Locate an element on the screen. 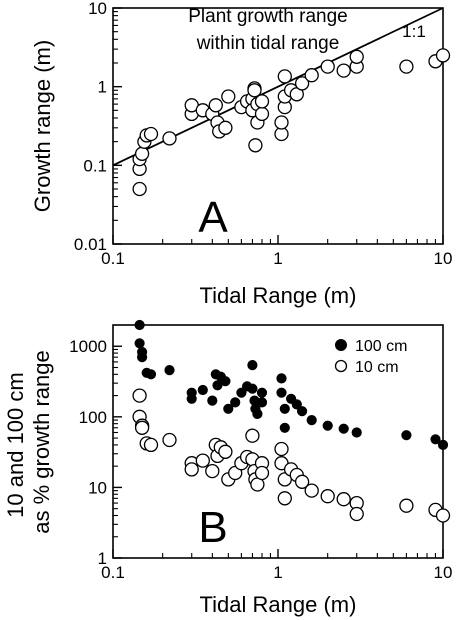 This screenshot has height=620, width=474. panelA-x-tick-label: 0.1 is located at coordinates (113, 258).